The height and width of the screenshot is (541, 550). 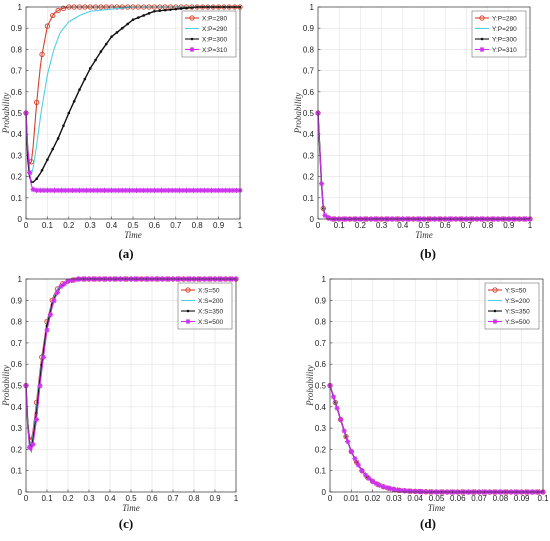 What do you see at coordinates (543, 498) in the screenshot?
I see `x-tick-label: 0.1` at bounding box center [543, 498].